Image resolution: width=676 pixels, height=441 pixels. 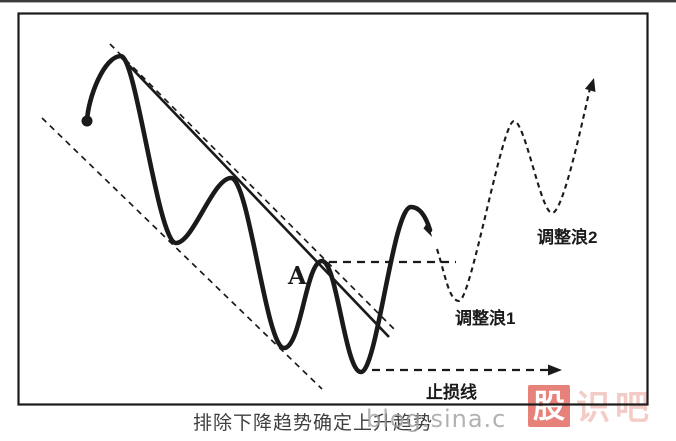 What do you see at coordinates (338, 1) in the screenshot?
I see `top-rule` at bounding box center [338, 1].